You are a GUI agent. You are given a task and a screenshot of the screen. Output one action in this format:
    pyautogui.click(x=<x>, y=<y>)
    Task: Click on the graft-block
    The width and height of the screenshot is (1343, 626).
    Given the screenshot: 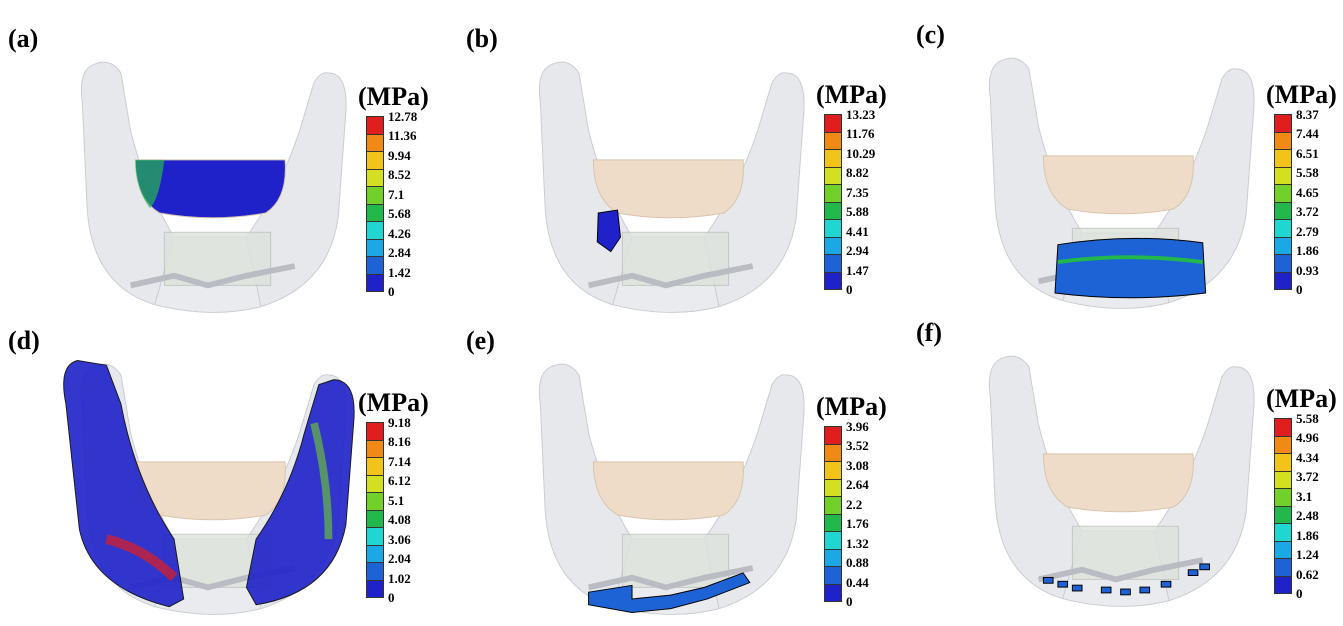 What is the action you would take?
    pyautogui.click(x=1130, y=268)
    